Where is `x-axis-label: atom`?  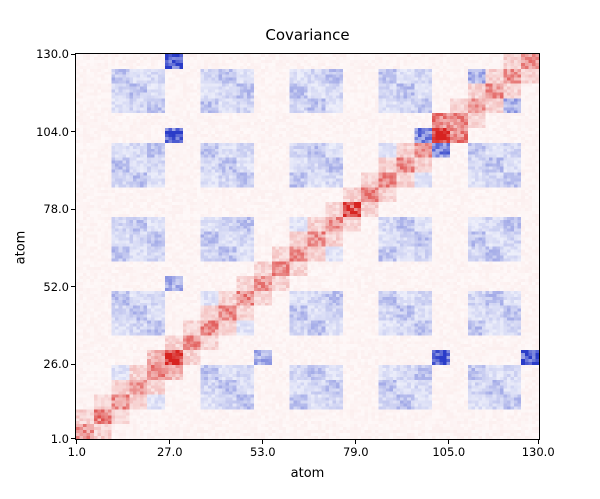 x-axis-label: atom is located at coordinates (307, 473).